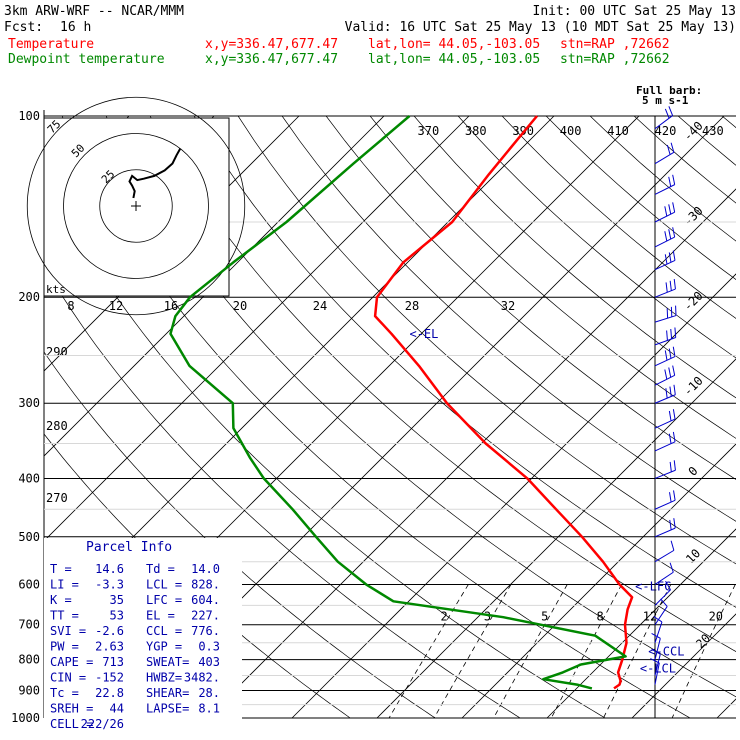 The height and width of the screenshot is (740, 740). I want to click on dewpoint-legend: Dewpoint temperature, so click(86, 59).